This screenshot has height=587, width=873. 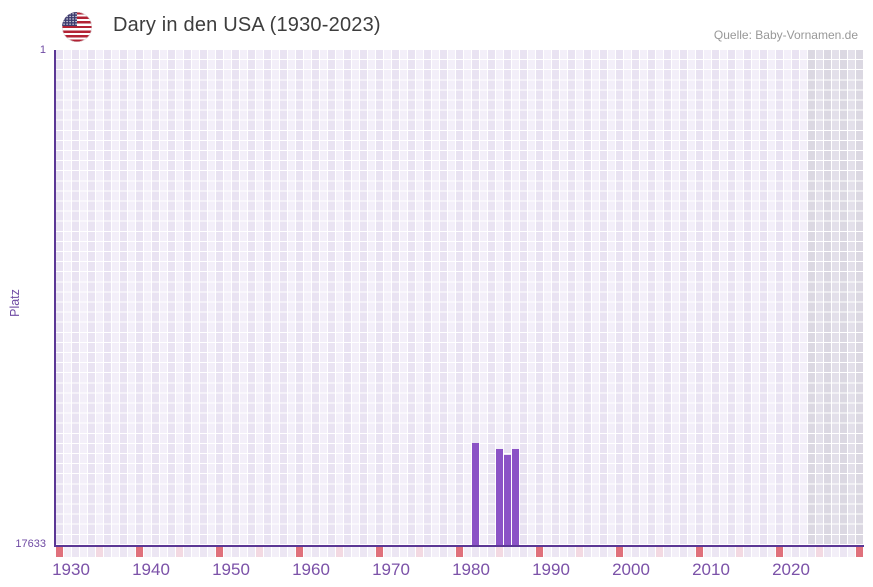 I want to click on x-tick-label-1950: 1950, so click(x=231, y=569).